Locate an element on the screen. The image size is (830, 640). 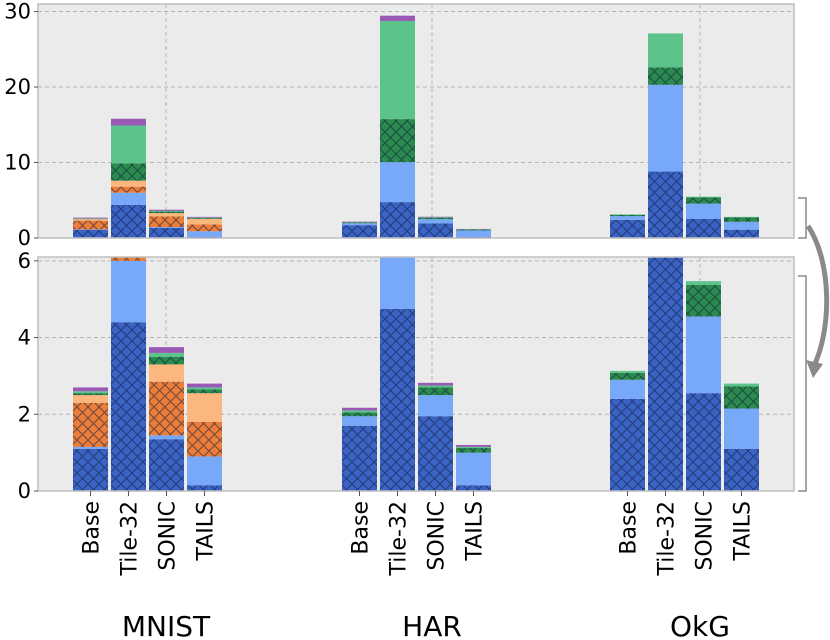
category-label-har-base: Base is located at coordinates (361, 528).